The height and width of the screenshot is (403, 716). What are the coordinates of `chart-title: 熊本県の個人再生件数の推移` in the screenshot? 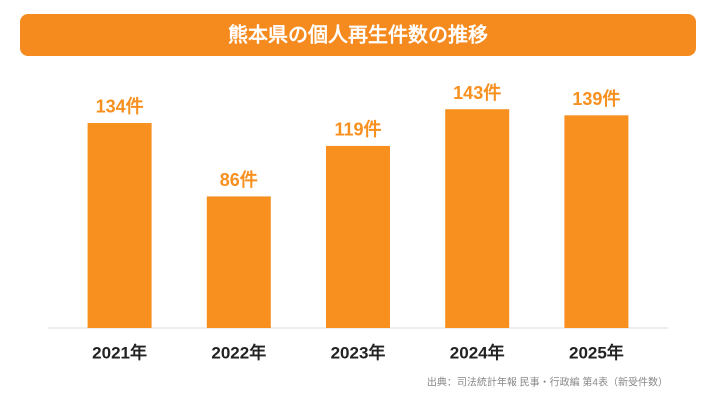 It's located at (358, 34).